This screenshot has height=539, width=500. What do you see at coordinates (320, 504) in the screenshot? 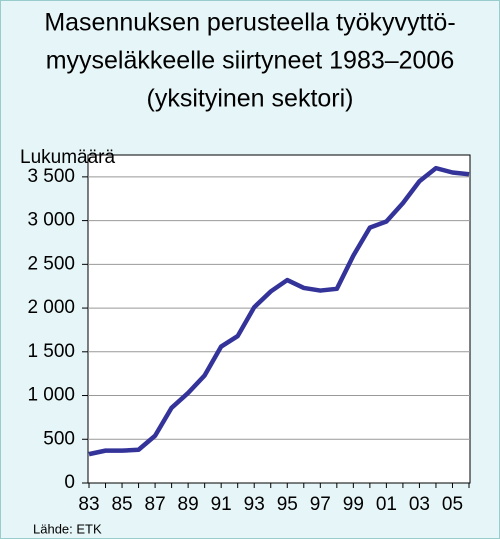
I see `x-tick-label: 97` at bounding box center [320, 504].